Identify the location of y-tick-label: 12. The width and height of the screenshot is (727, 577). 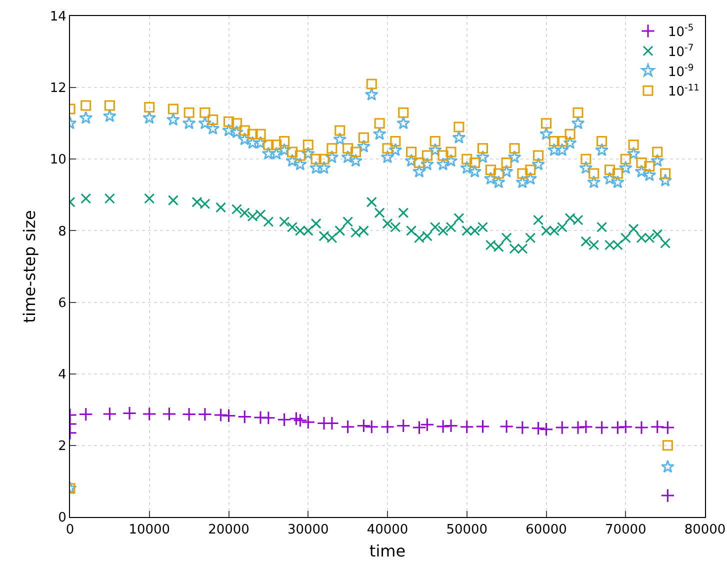
(58, 88).